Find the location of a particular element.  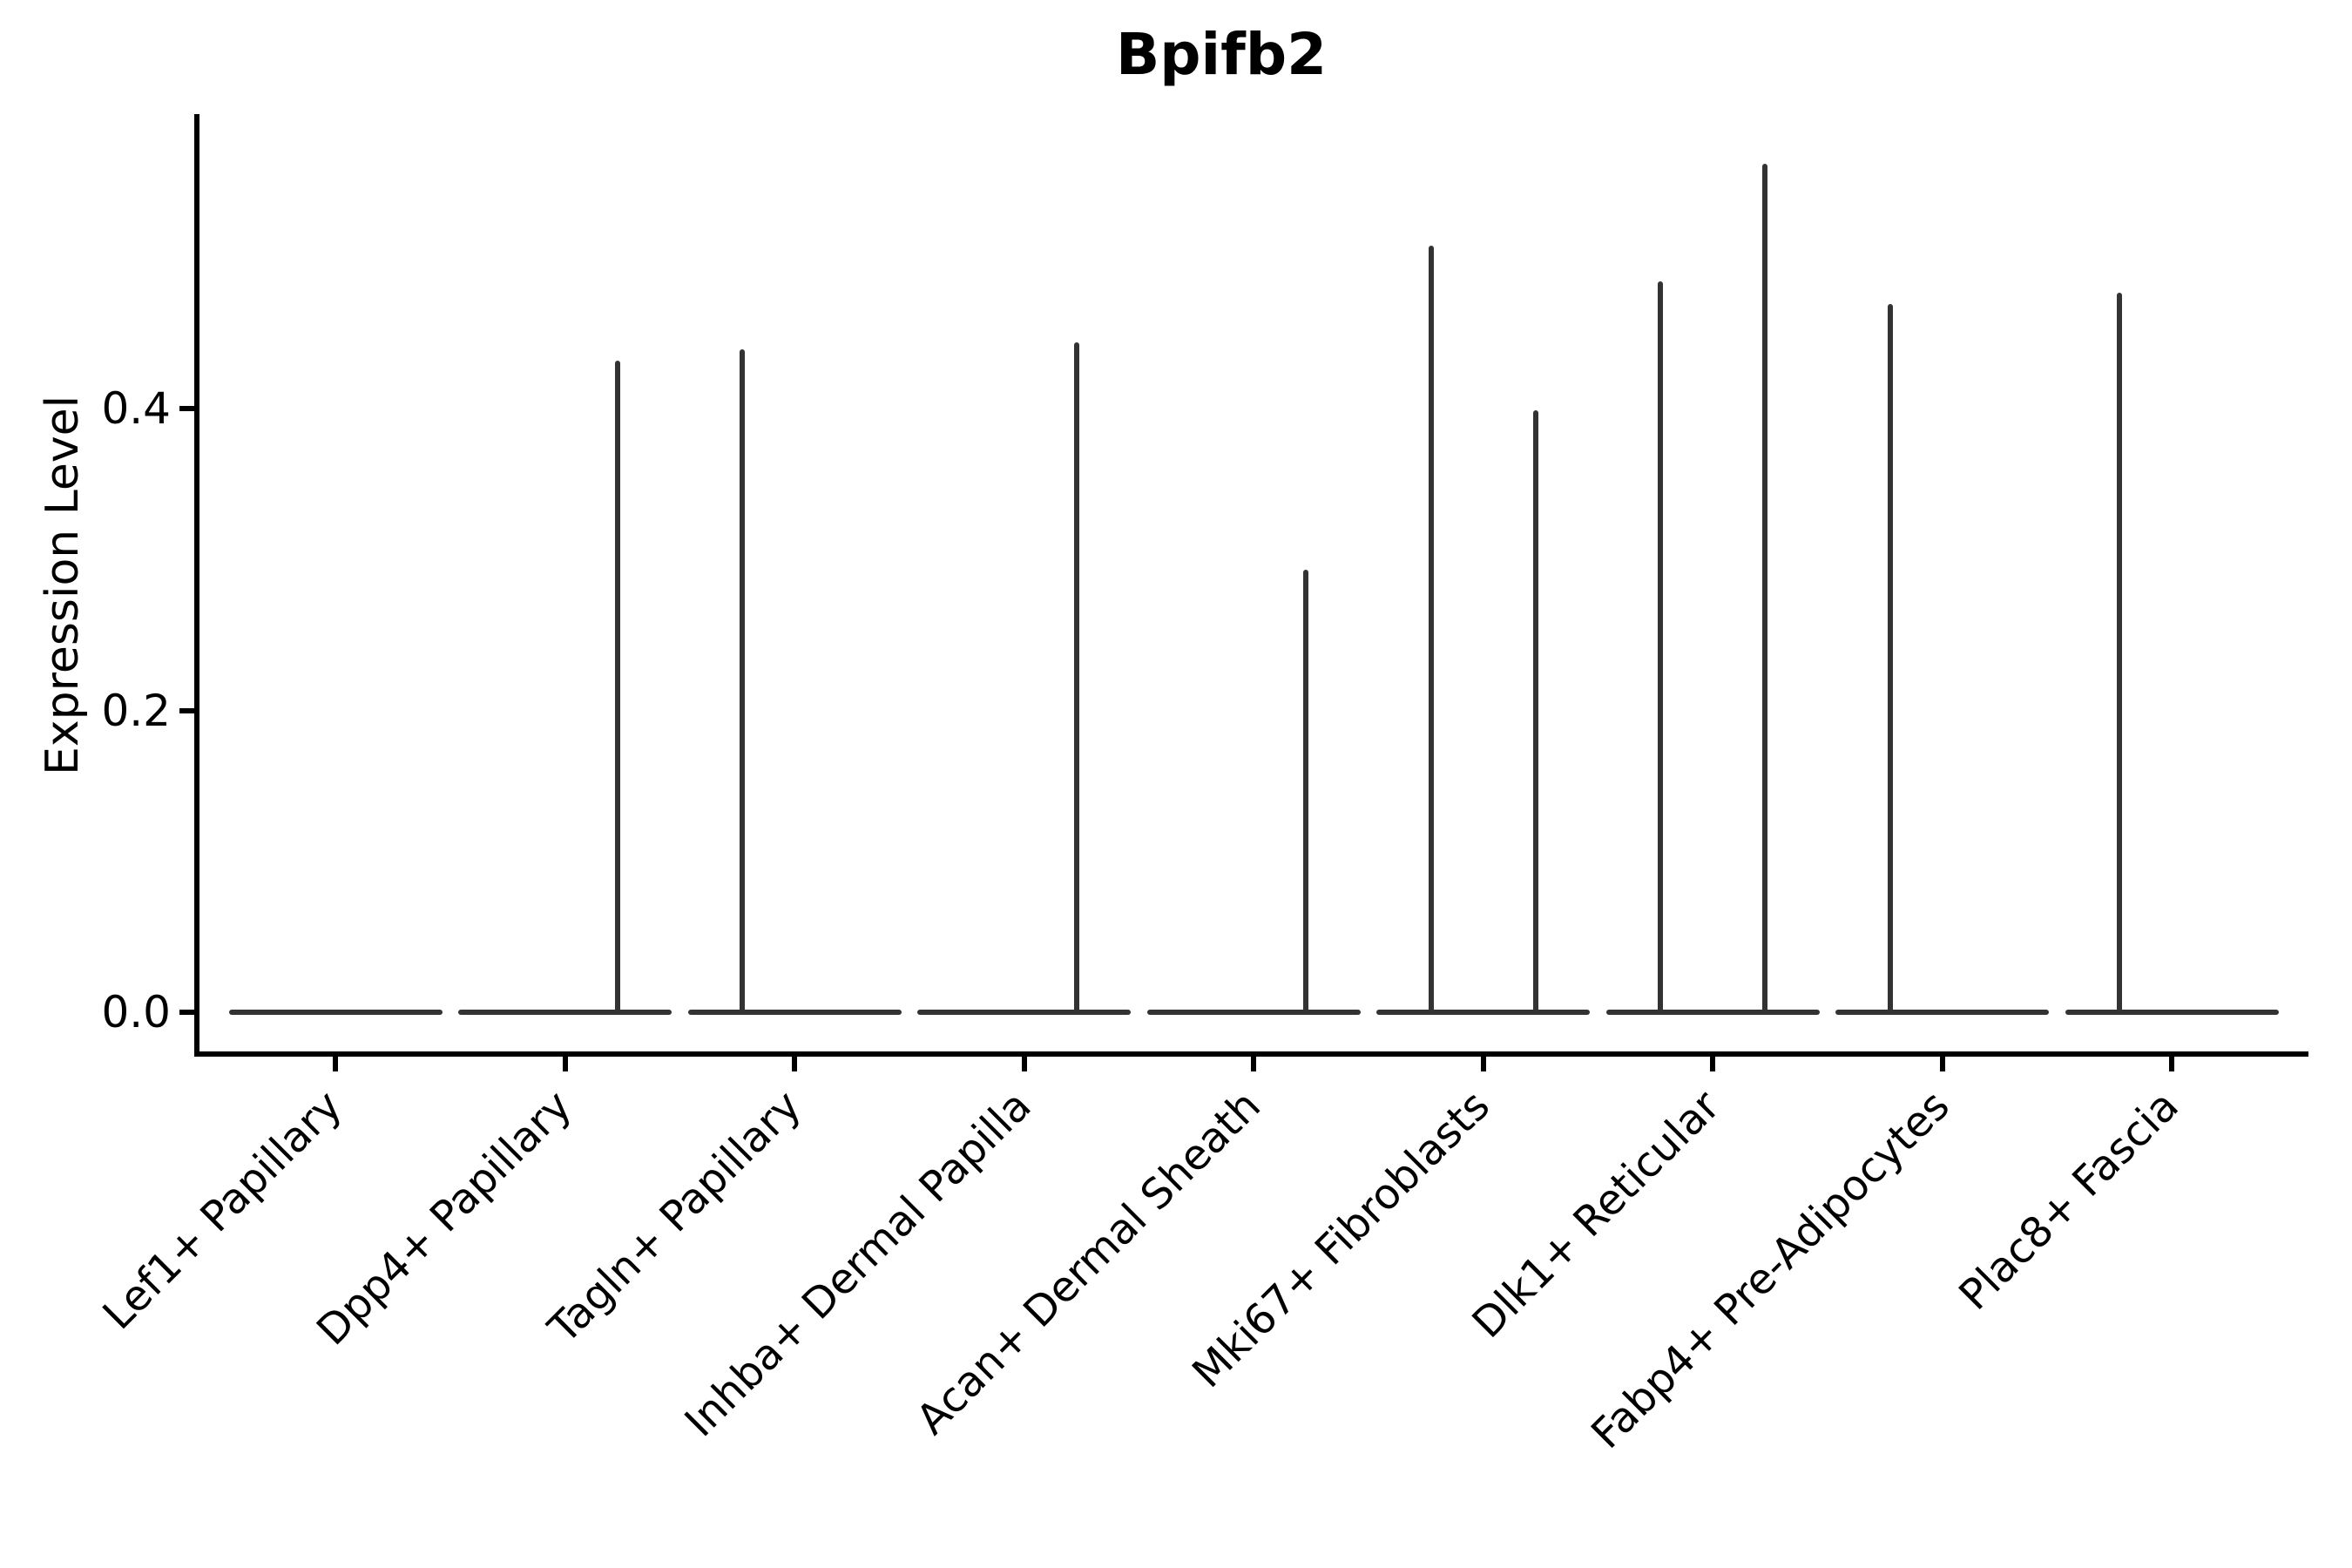

chart-title: Bpifb2 is located at coordinates (1221, 54).